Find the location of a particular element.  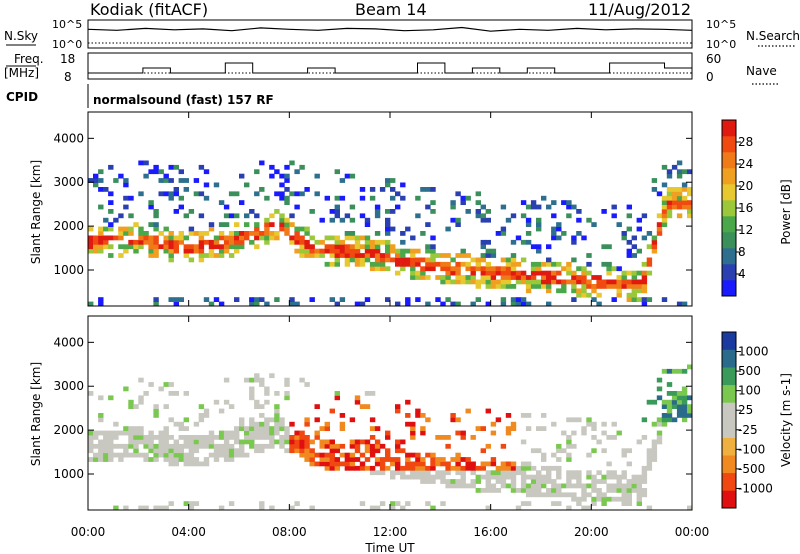

freq-trace is located at coordinates (390, 68).